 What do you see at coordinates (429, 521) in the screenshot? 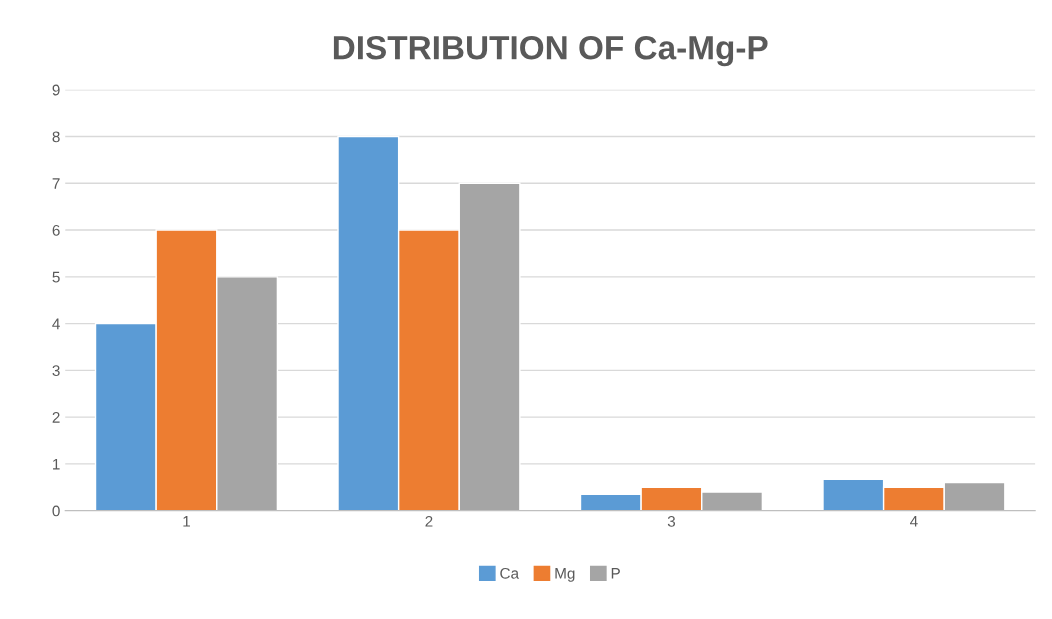
I see `x-tick-label: 2` at bounding box center [429, 521].